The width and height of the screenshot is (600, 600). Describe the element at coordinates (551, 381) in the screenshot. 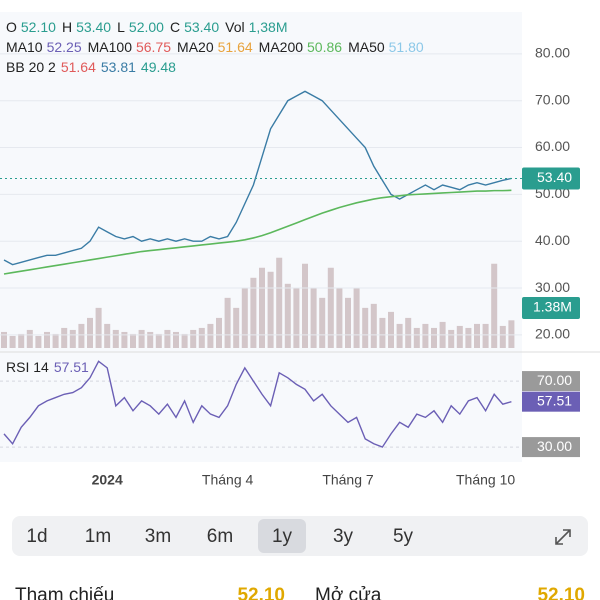

I see `rsi-level-box` at that location.